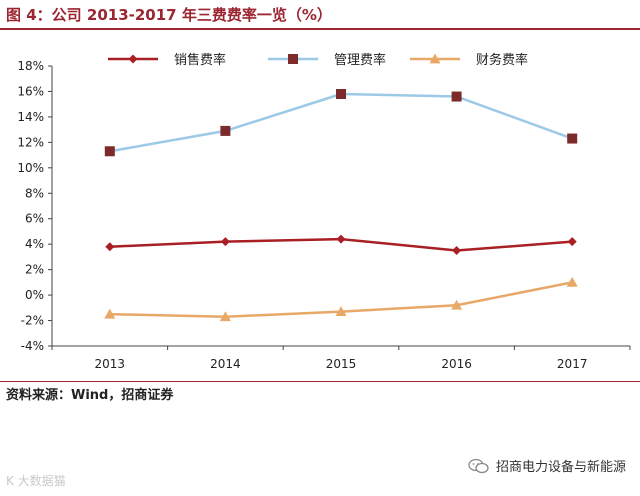 This screenshot has width=640, height=496. I want to click on legend-label-3: 财务费率, so click(502, 60).